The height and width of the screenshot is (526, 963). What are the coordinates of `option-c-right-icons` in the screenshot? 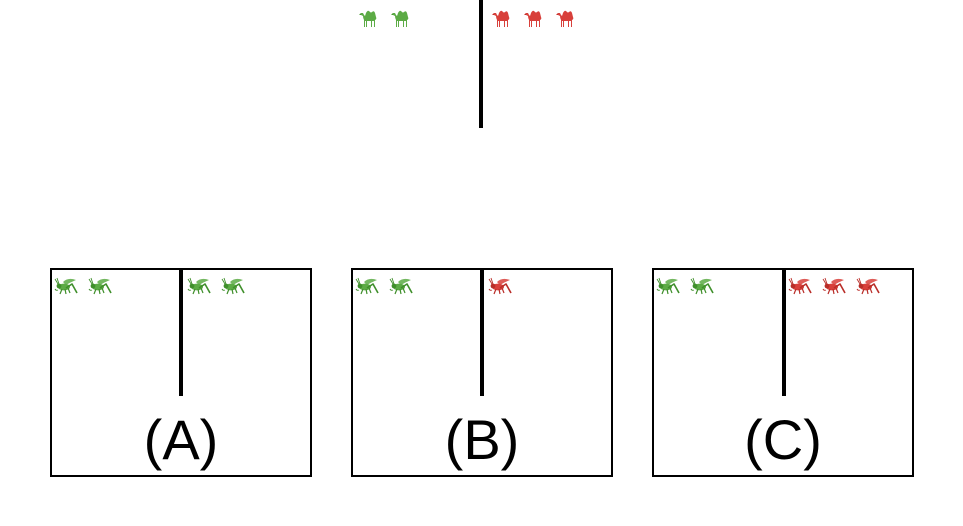 It's located at (835, 288).